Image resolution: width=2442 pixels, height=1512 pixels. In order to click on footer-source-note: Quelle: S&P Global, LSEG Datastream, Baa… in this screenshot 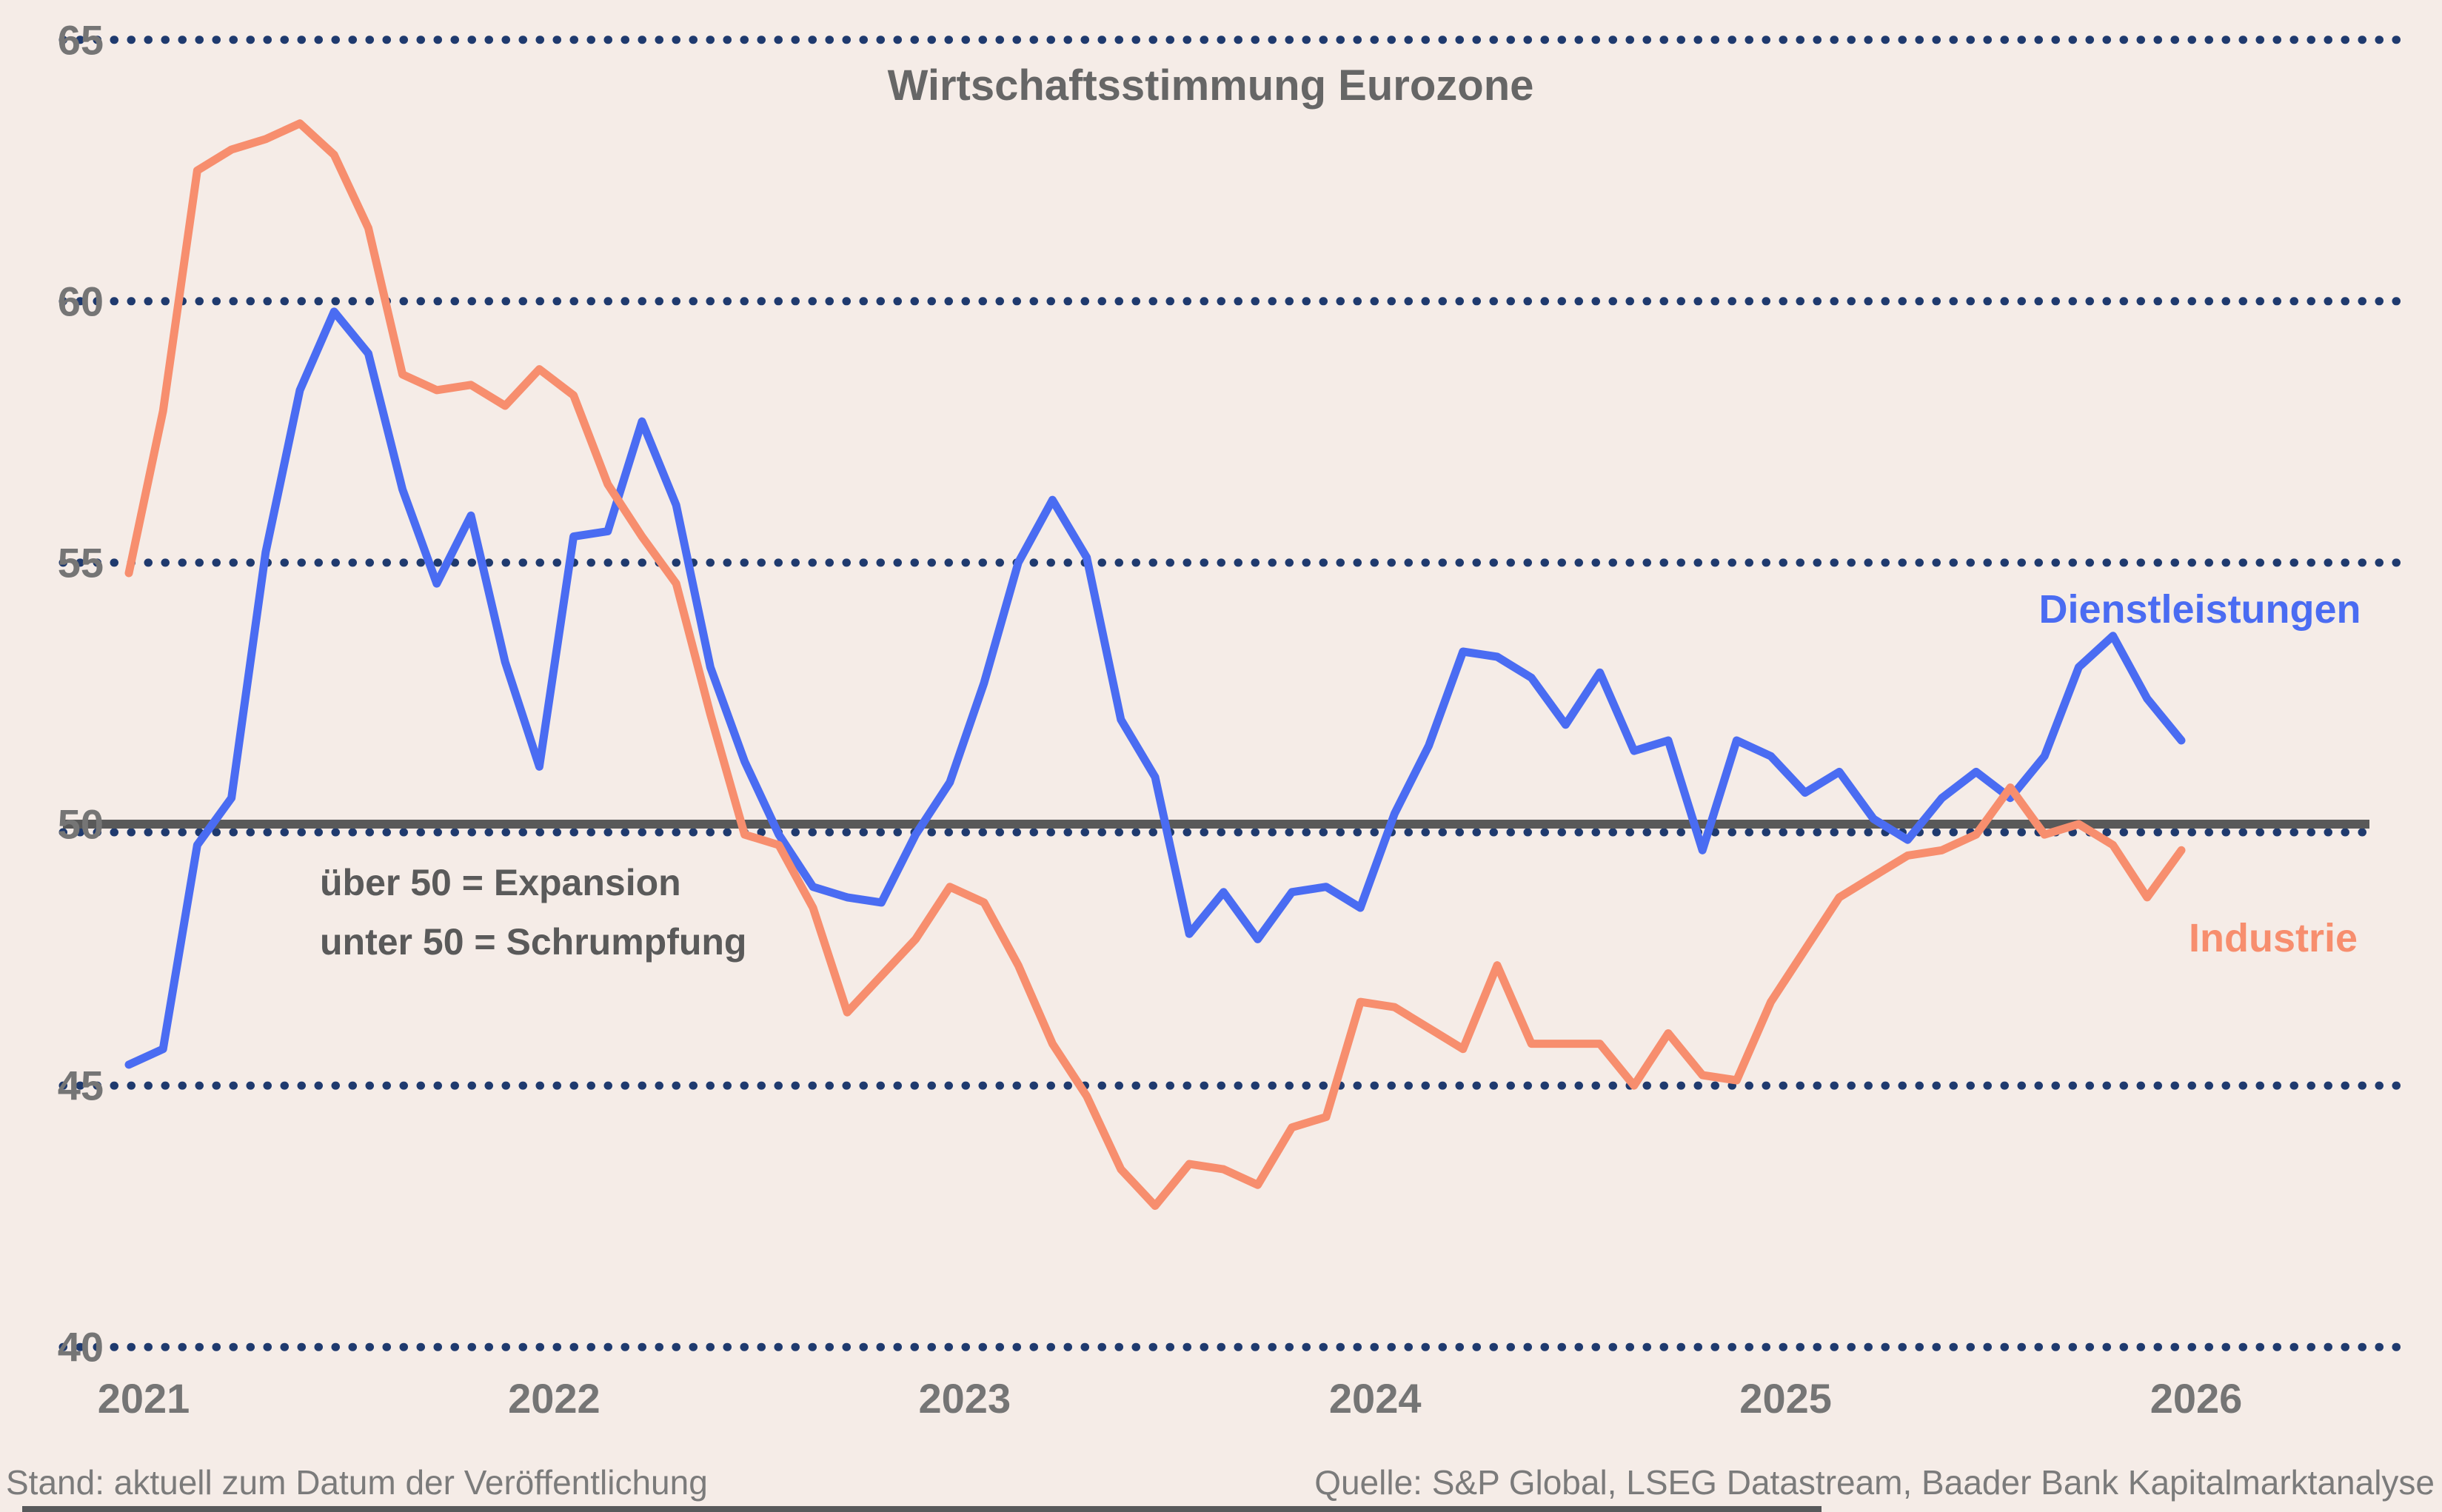, I will do `click(1875, 1482)`.